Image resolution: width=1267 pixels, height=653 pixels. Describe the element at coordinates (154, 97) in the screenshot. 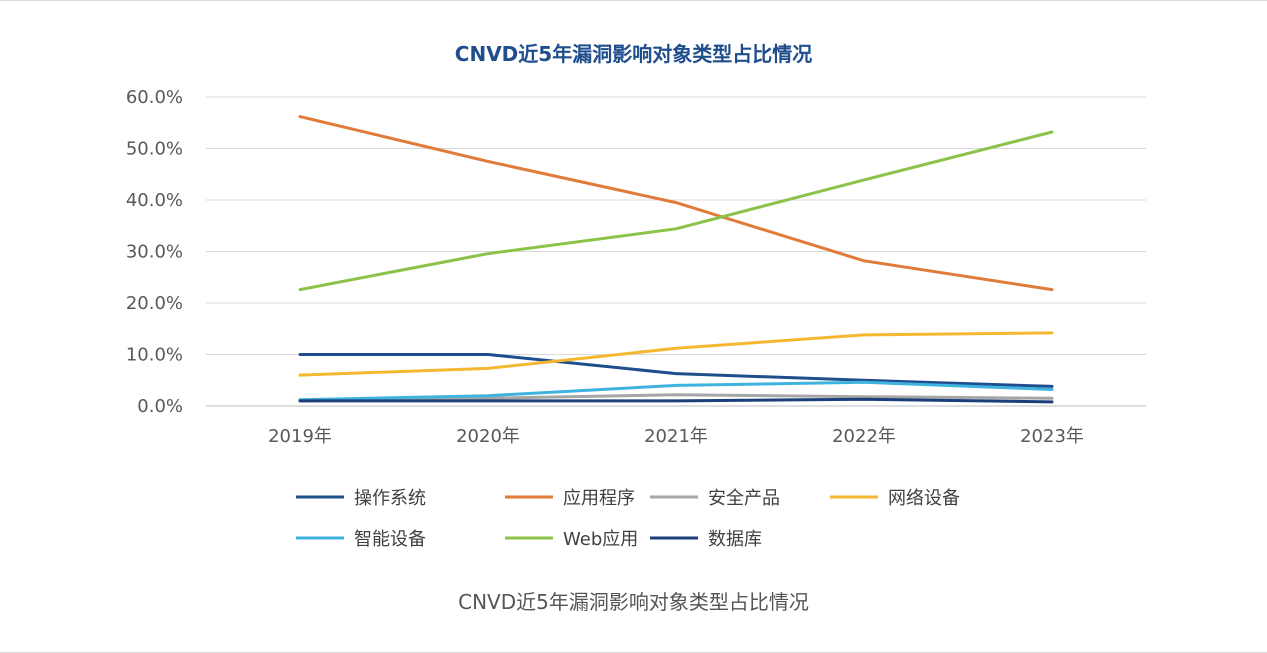

I see `y-tick-label: 60.0%` at that location.